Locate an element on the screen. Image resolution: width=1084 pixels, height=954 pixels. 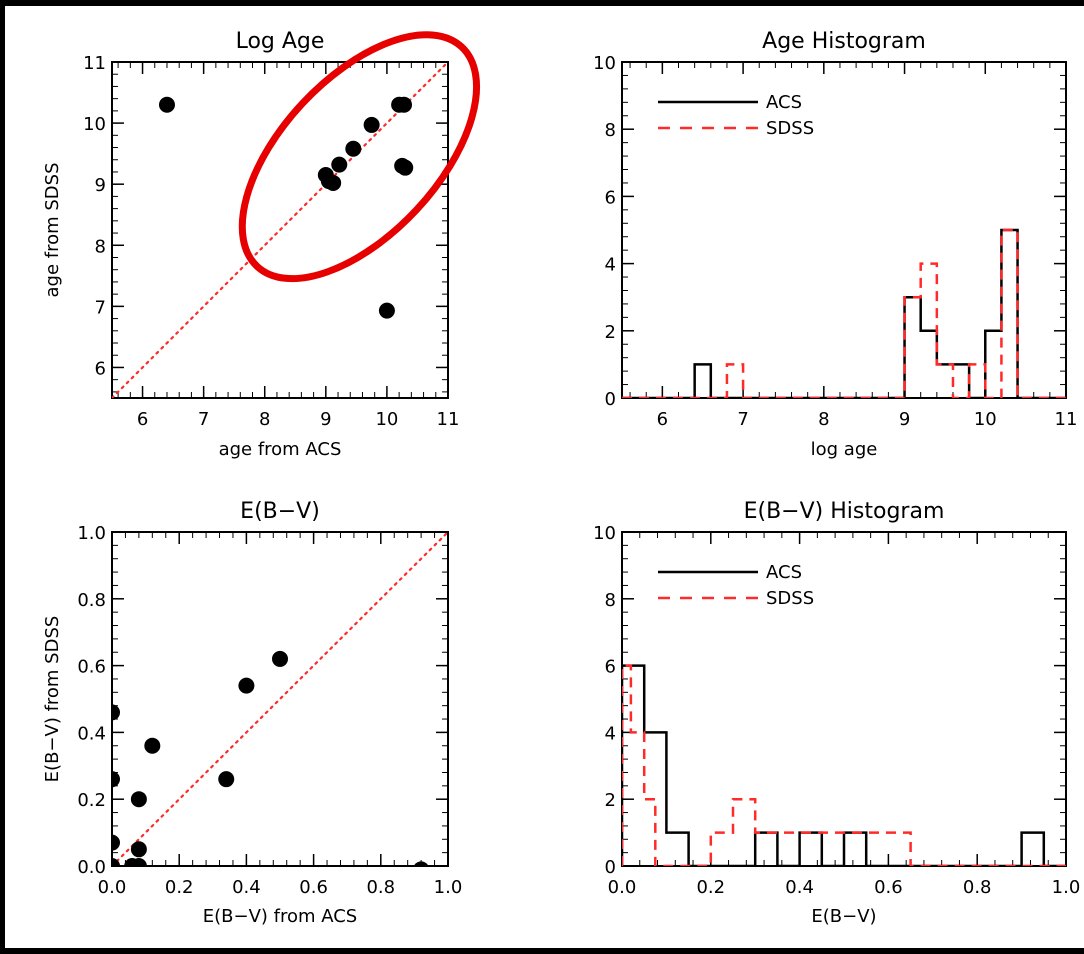
chart-title: E(B−V) is located at coordinates (280, 511).